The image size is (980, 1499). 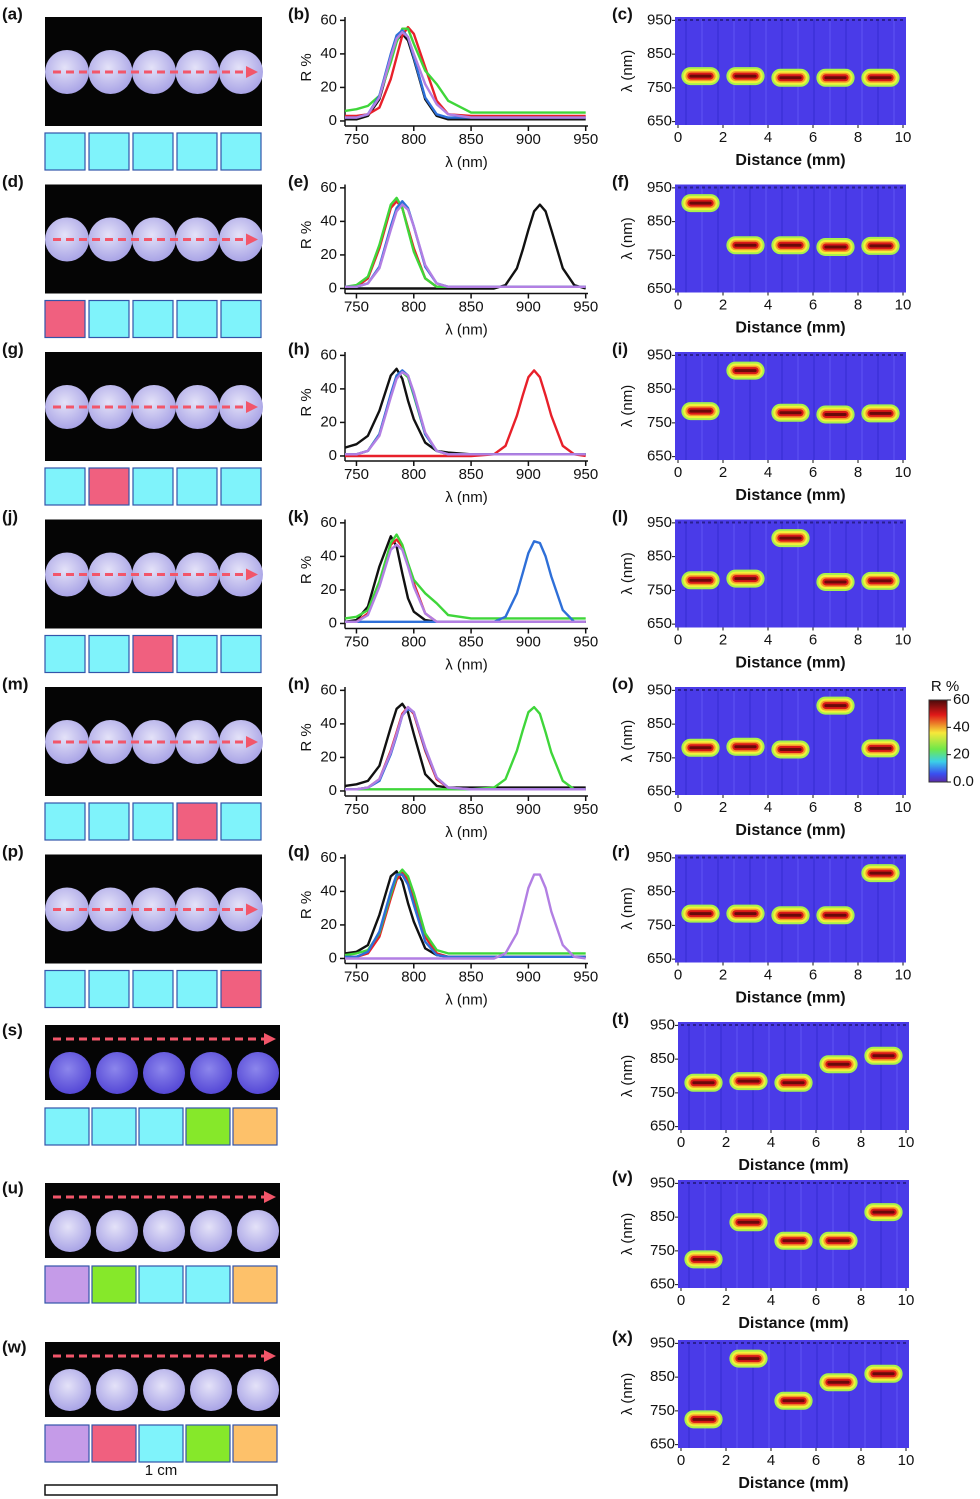 What do you see at coordinates (15, 683) in the screenshot?
I see `panel-label: (m)` at bounding box center [15, 683].